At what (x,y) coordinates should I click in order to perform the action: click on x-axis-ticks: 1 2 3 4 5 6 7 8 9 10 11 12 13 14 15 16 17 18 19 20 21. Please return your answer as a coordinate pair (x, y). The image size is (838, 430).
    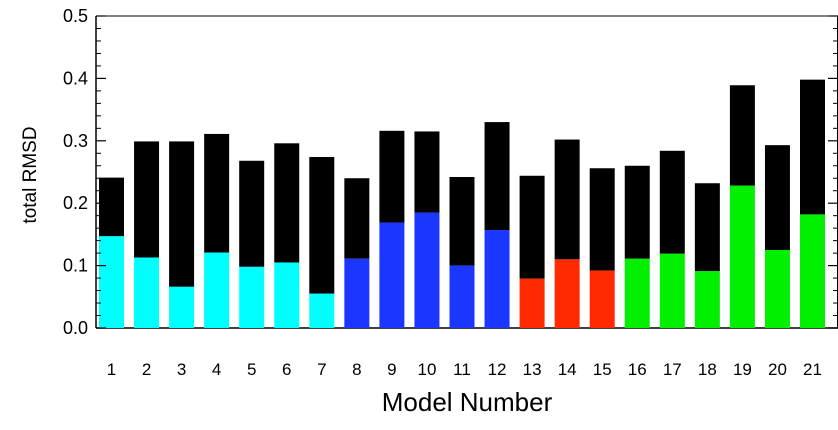
    Looking at the image, I should click on (464, 369).